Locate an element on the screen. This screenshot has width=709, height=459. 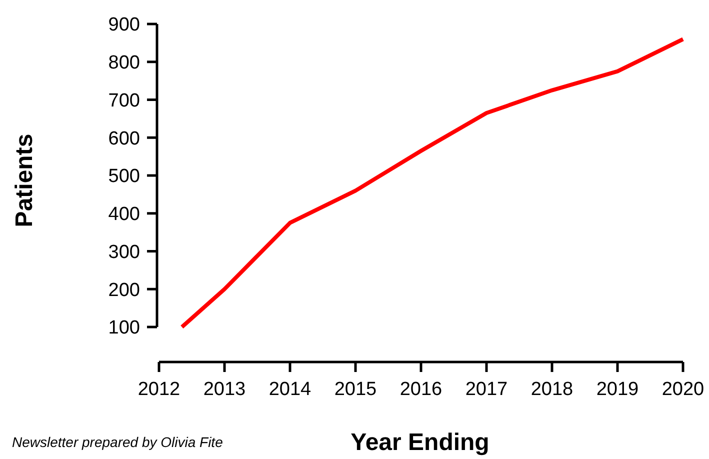
y-tick-label: 500 is located at coordinates (124, 177).